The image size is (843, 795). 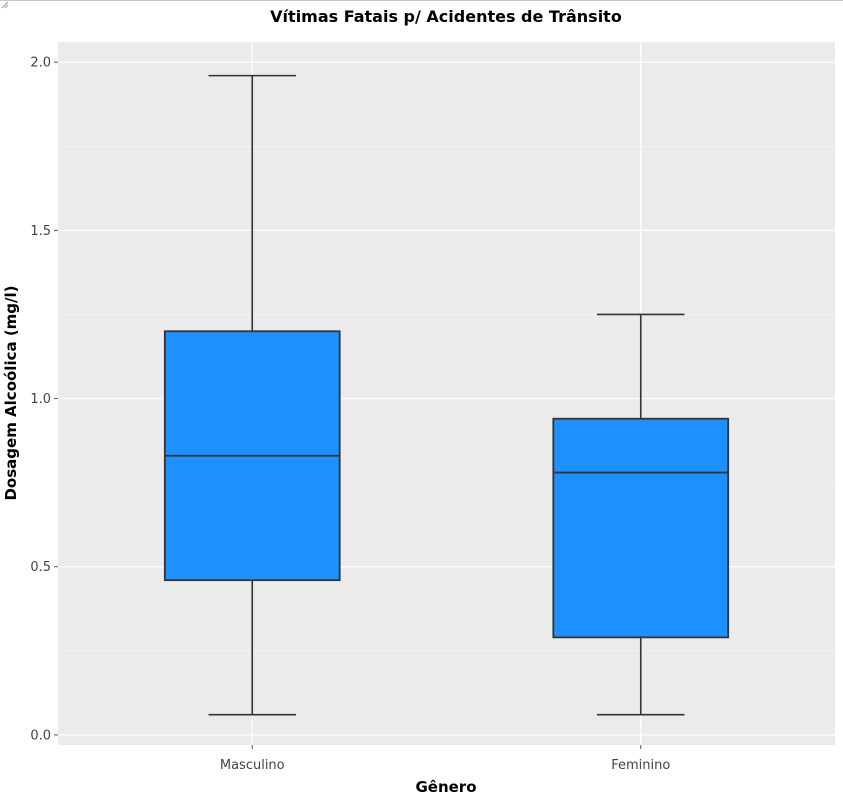 What do you see at coordinates (445, 759) in the screenshot?
I see `x-axis: Masculino Feminino` at bounding box center [445, 759].